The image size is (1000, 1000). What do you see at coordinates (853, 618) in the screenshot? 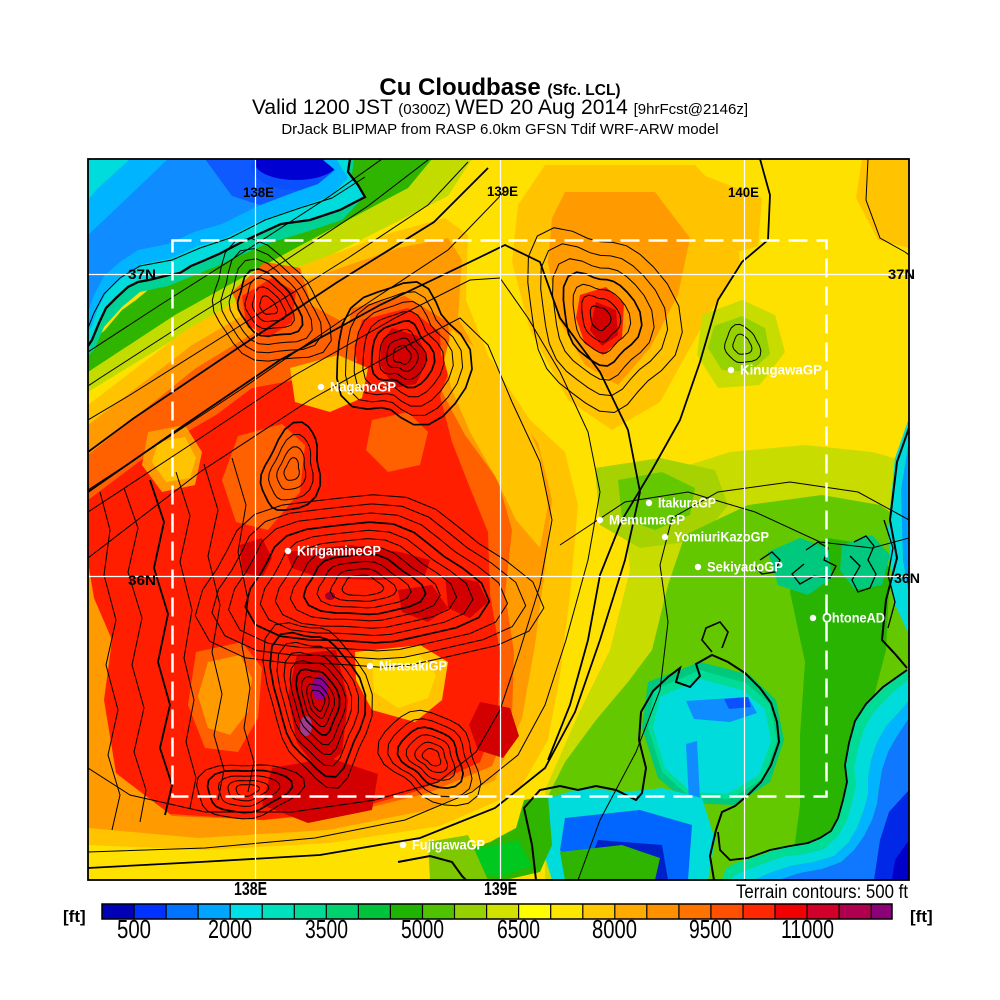
I see `svg-text: OhtoneAD` at bounding box center [853, 618].